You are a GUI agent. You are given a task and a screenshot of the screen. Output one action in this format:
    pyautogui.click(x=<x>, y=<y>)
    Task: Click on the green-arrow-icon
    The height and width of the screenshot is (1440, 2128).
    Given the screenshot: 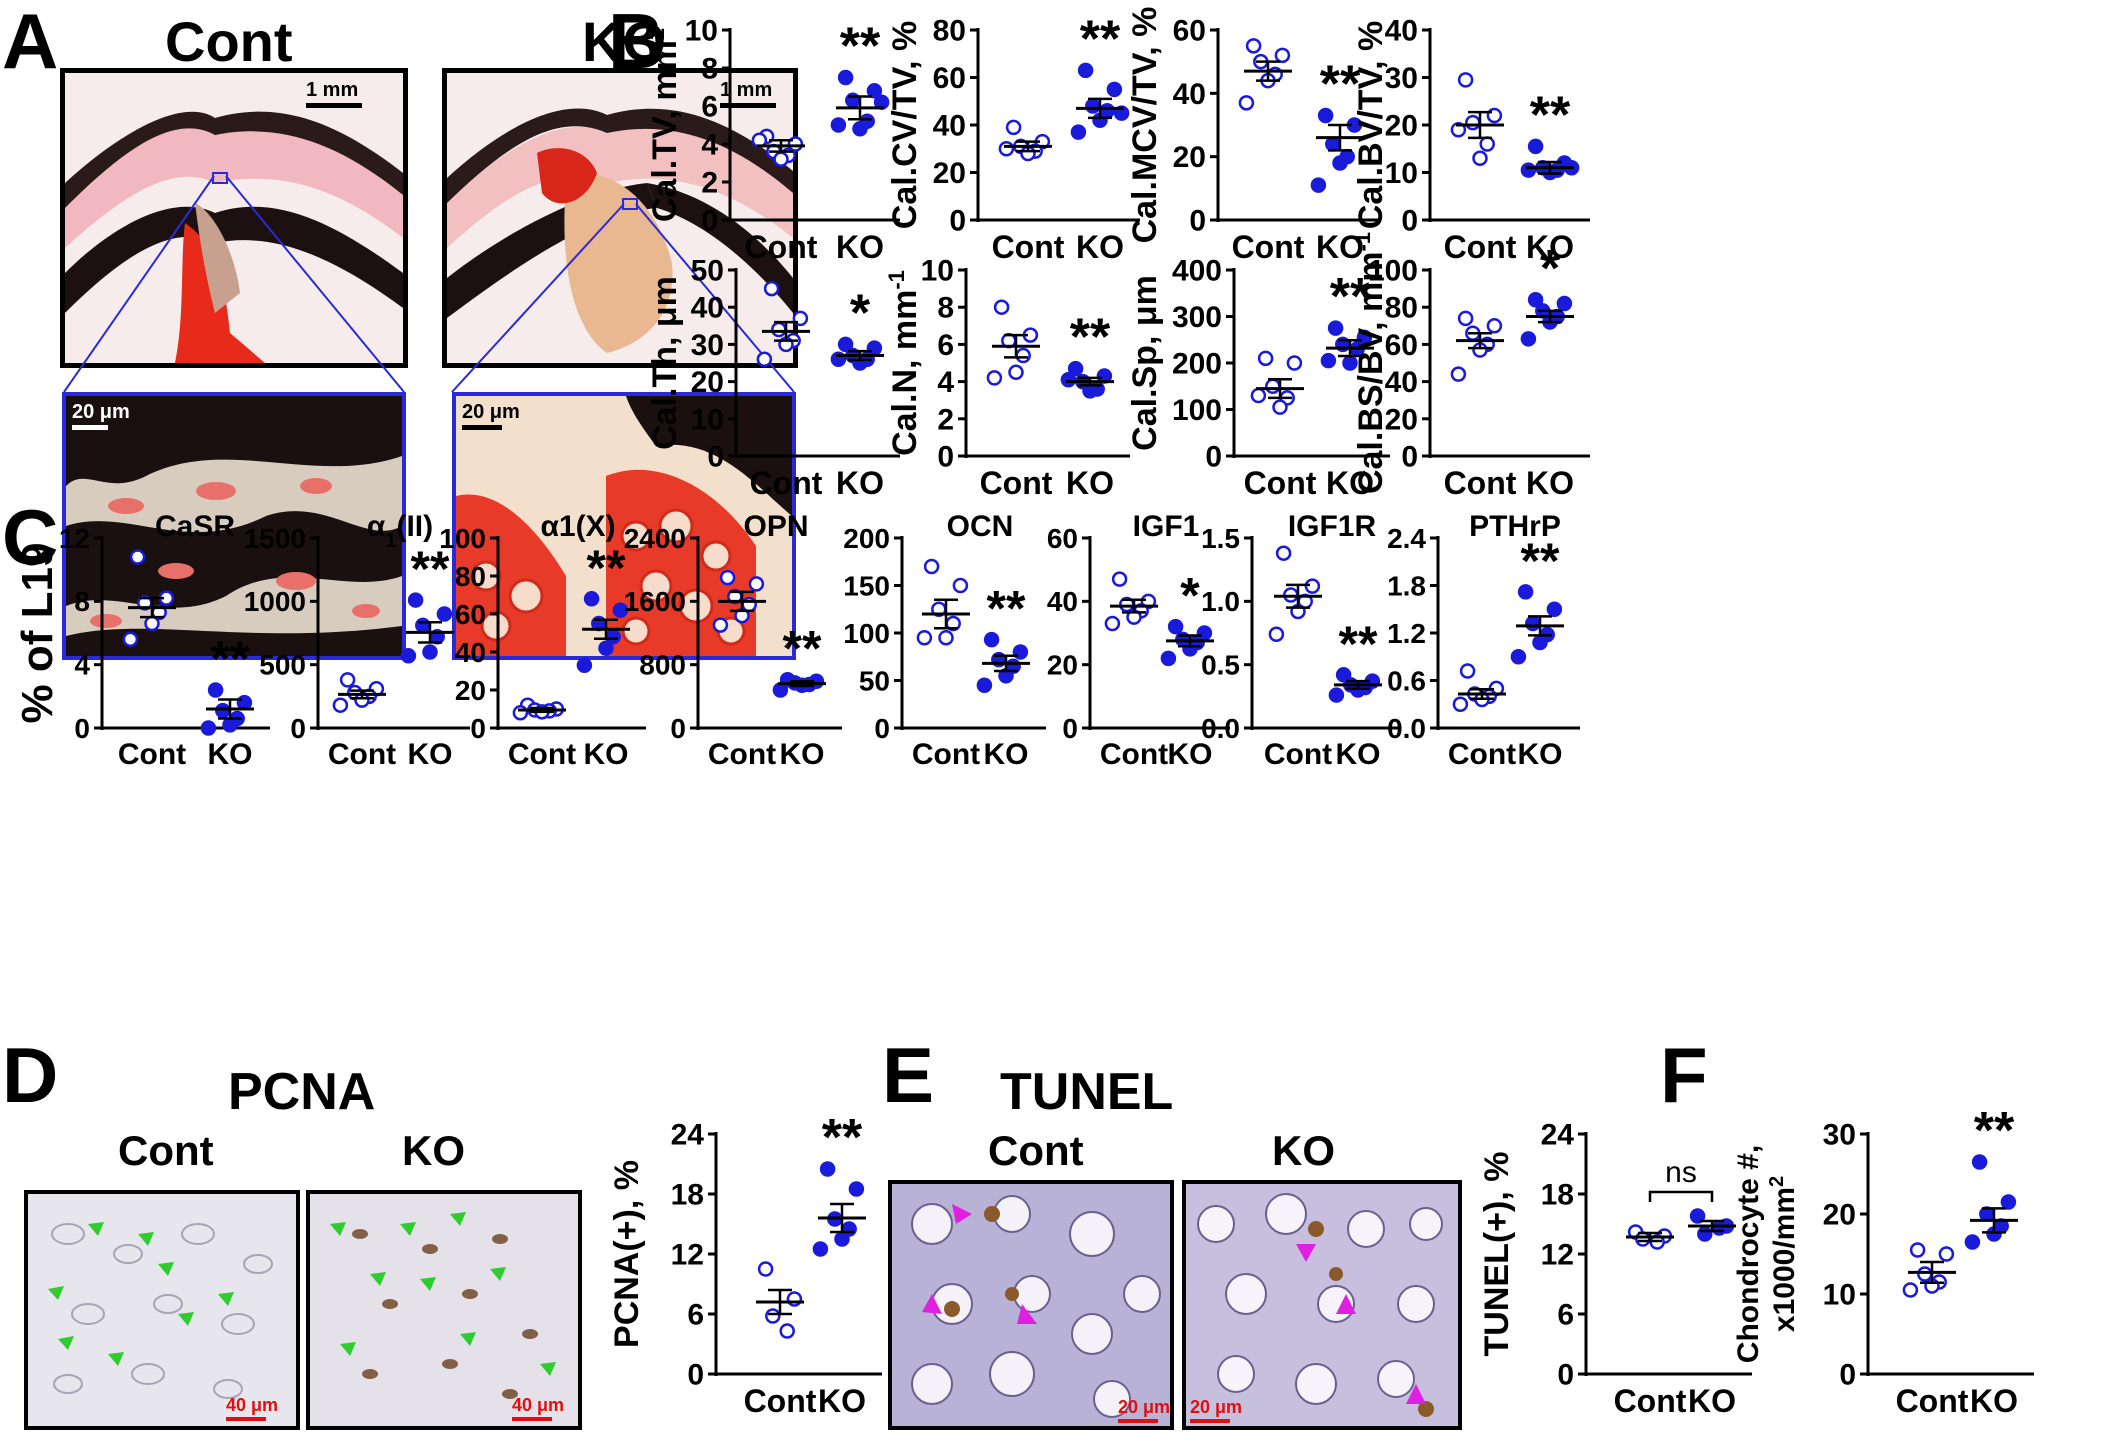 What is the action you would take?
    pyautogui.click(x=443, y=1294)
    